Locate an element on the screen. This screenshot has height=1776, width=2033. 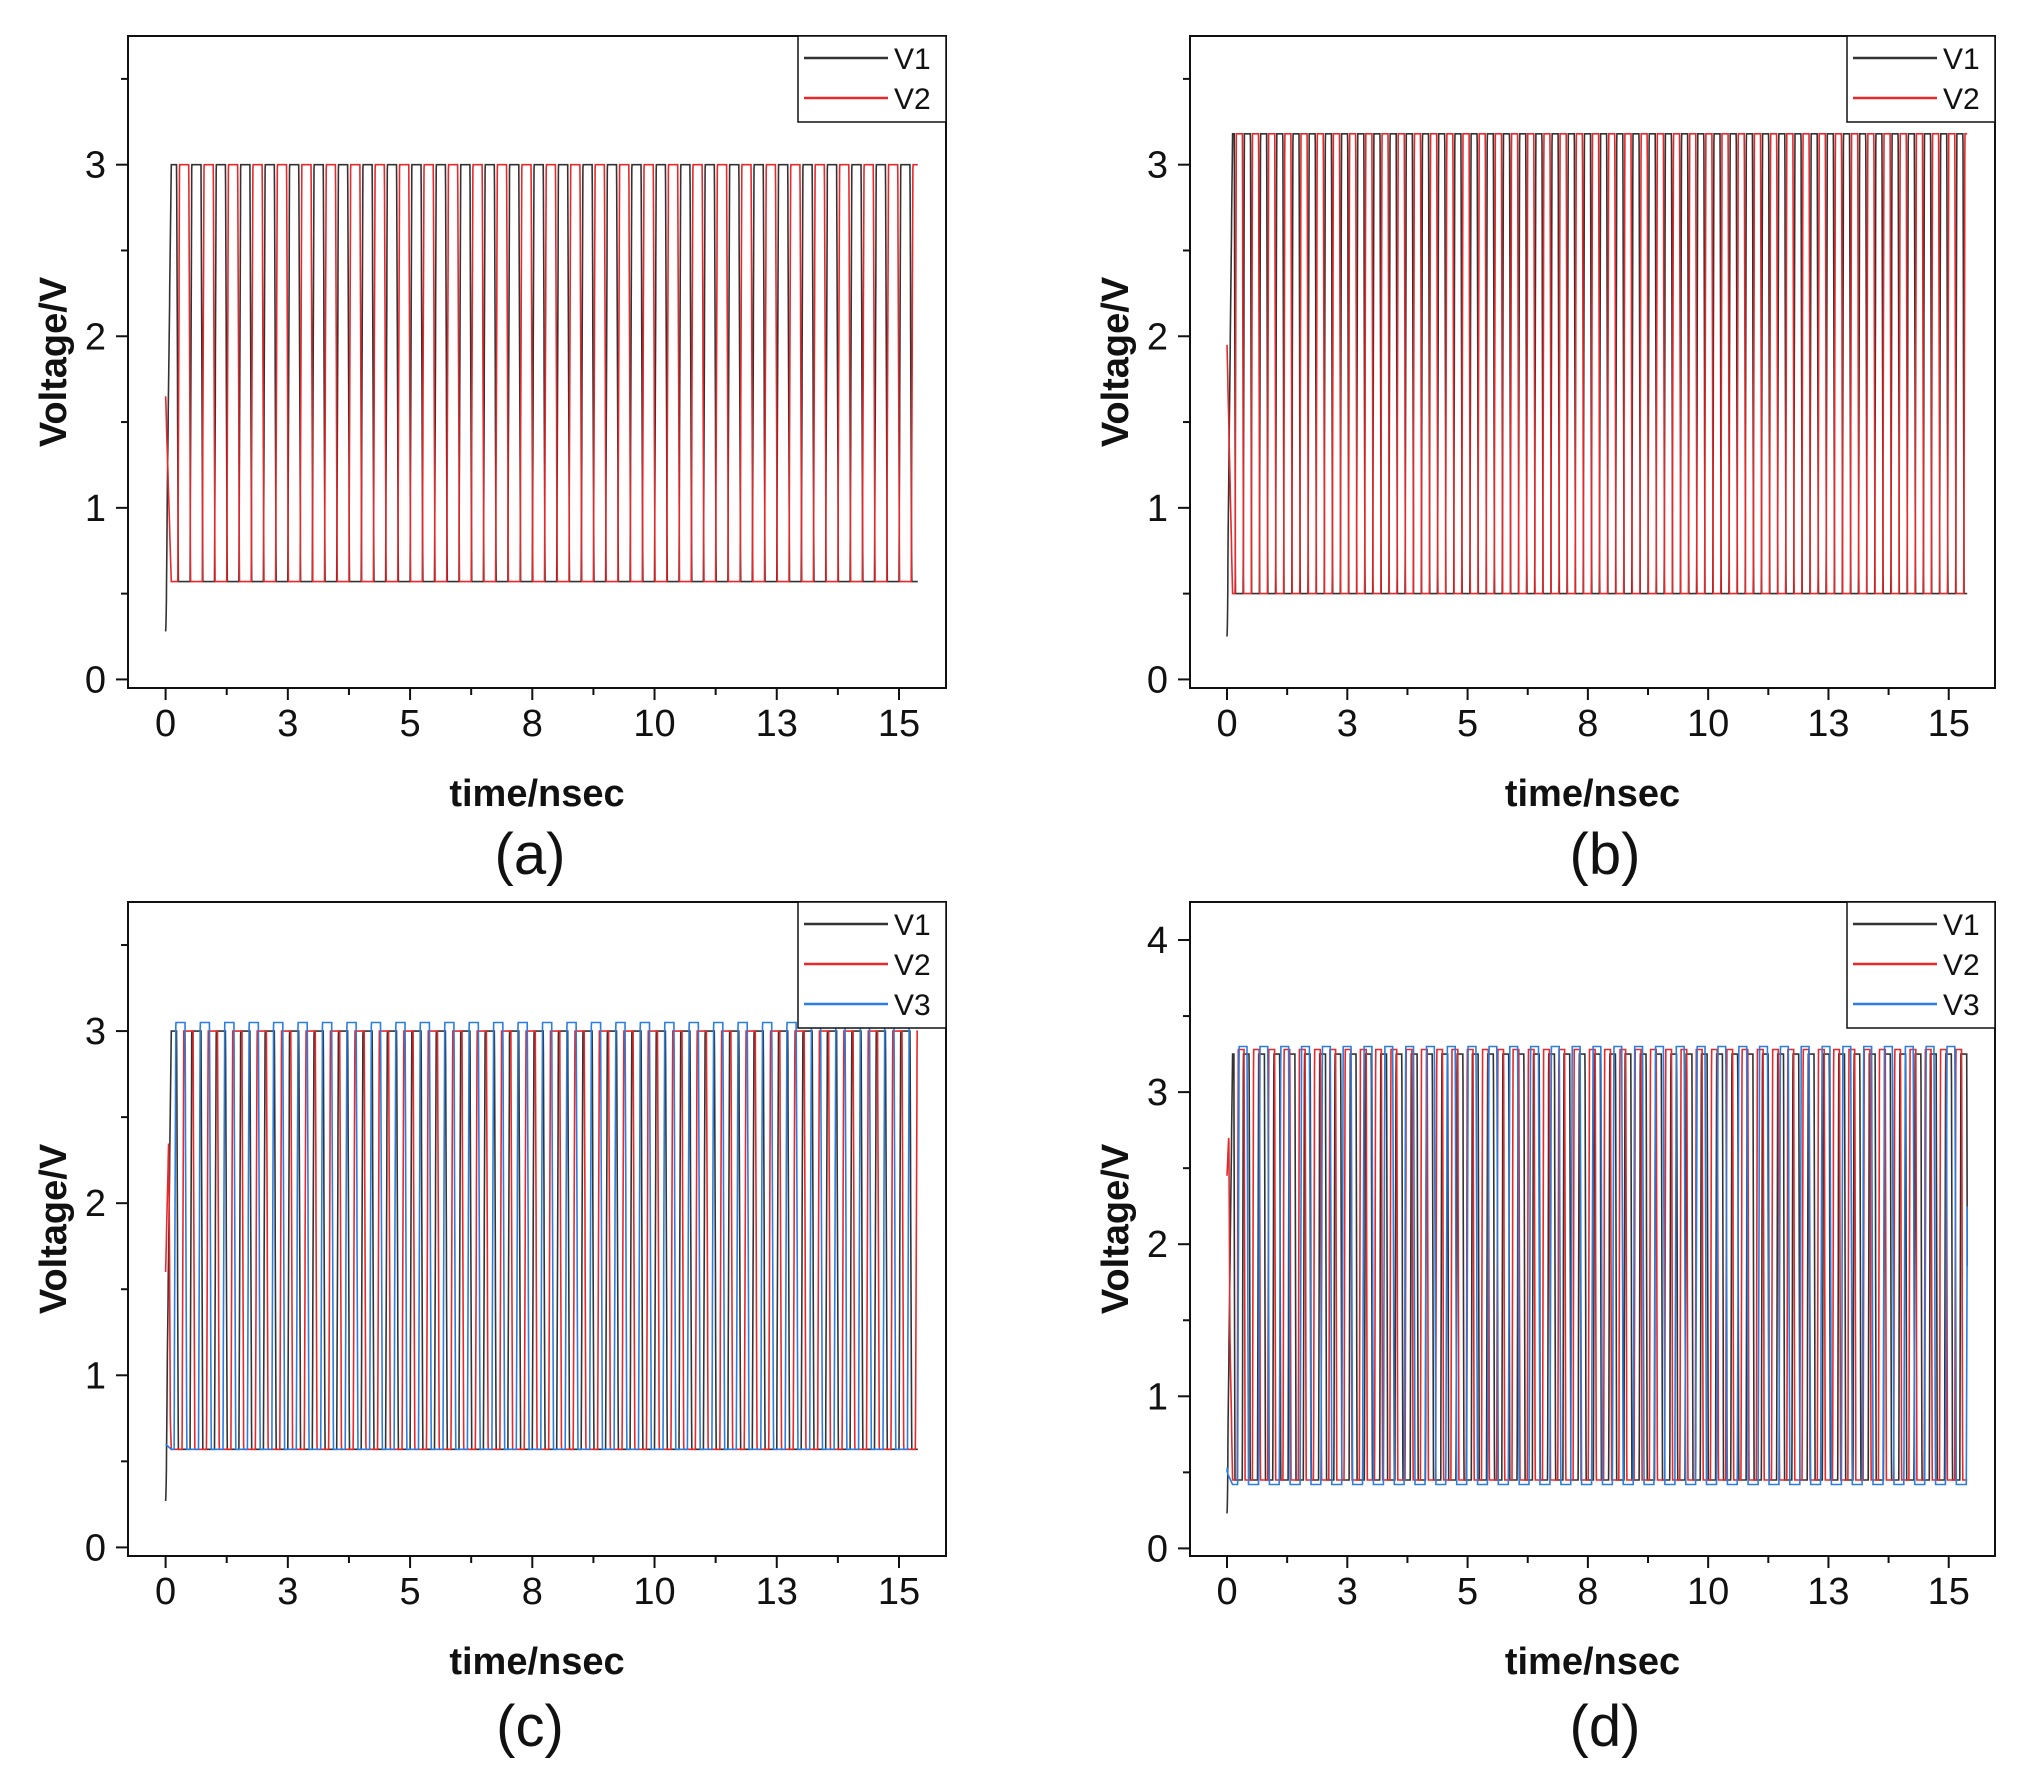
panel-label: (b) is located at coordinates (1605, 854).